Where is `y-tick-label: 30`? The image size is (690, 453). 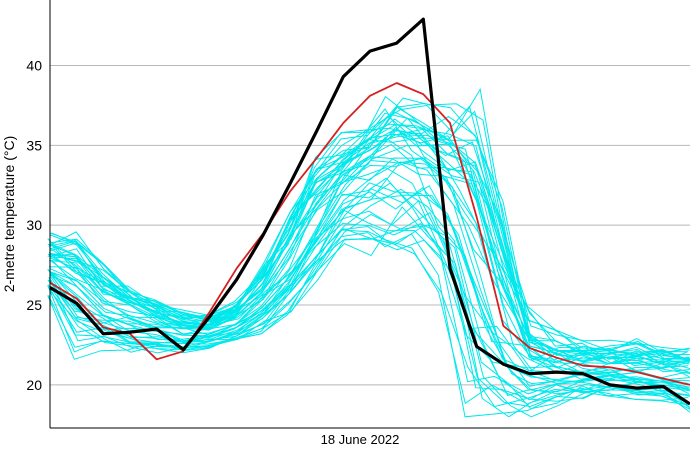 y-tick-label: 30 is located at coordinates (34, 225).